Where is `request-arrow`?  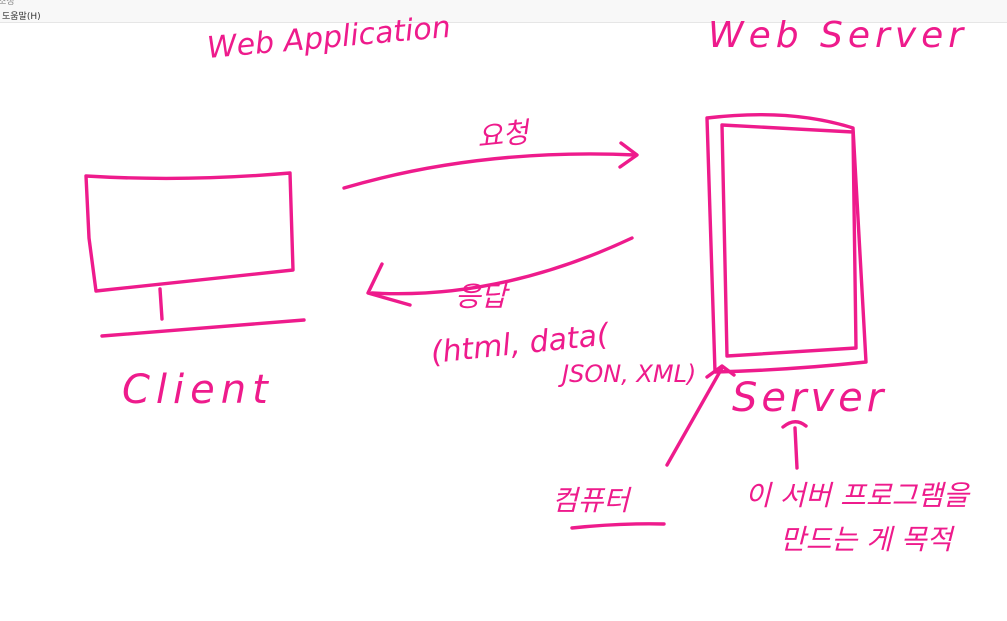 request-arrow is located at coordinates (490, 165).